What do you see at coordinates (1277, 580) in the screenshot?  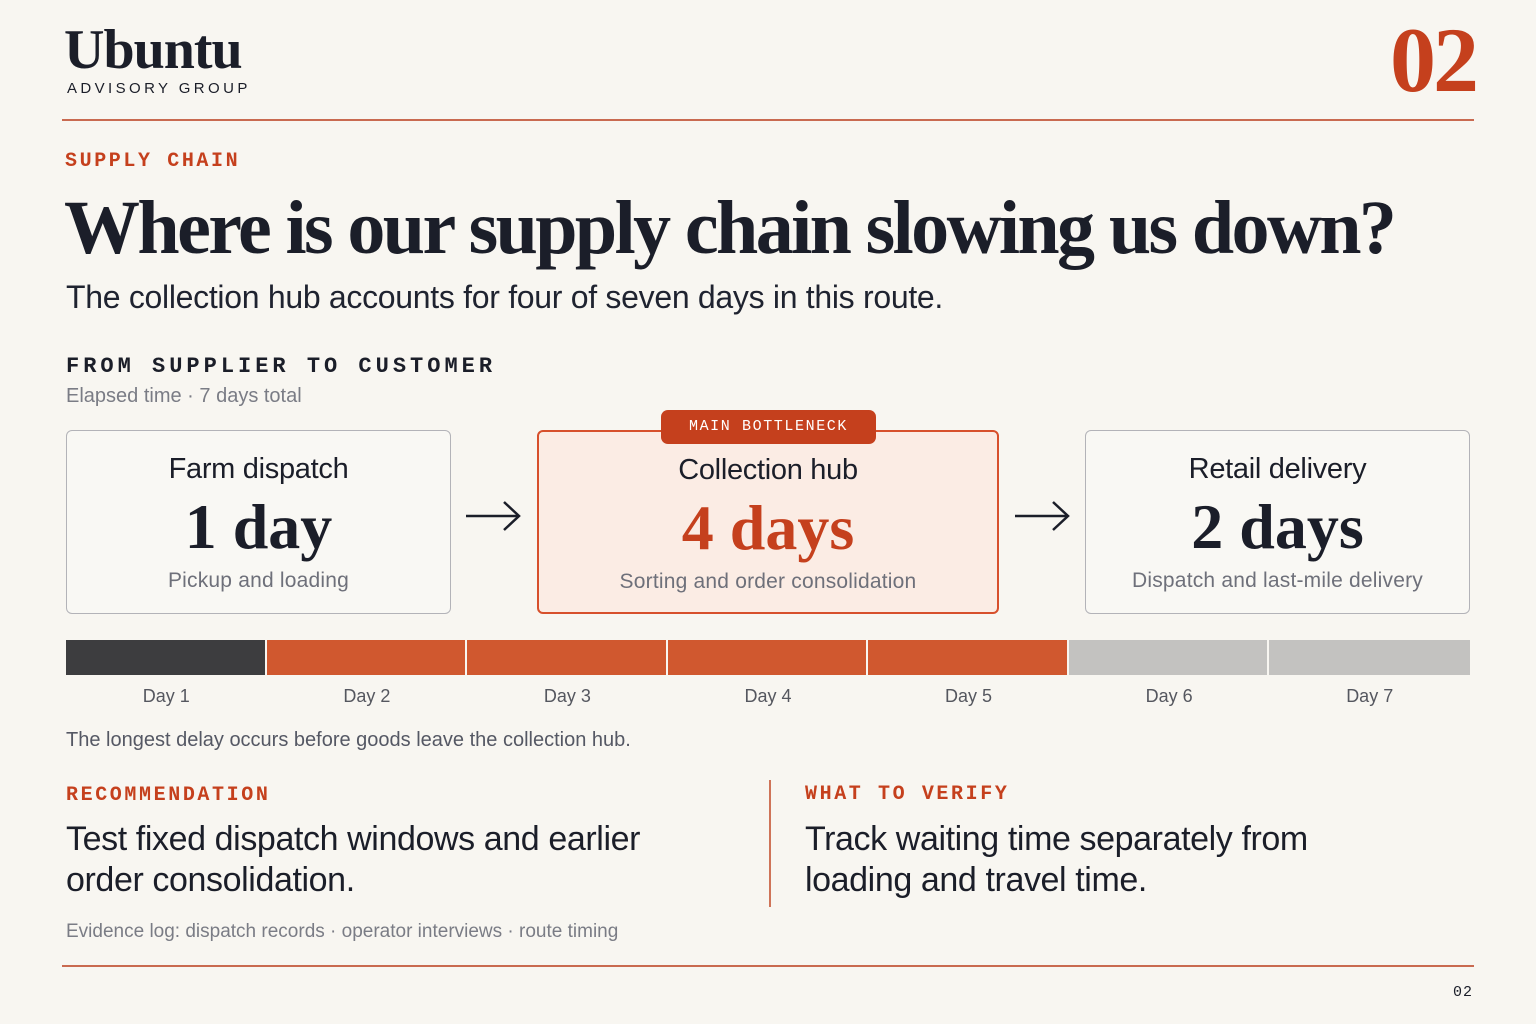 I see `stage-description: Dispatch and last-mile delivery` at bounding box center [1277, 580].